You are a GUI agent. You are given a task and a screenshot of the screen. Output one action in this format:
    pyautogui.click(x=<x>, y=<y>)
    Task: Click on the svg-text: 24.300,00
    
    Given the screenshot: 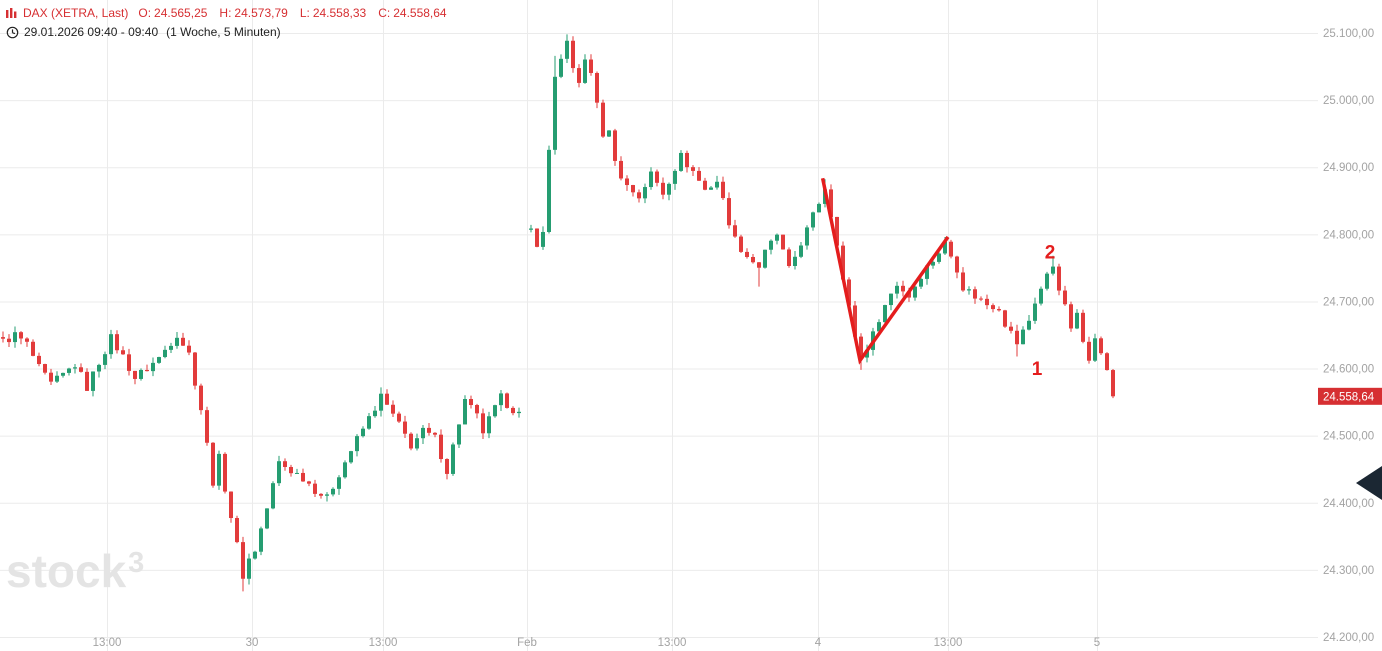 What is the action you would take?
    pyautogui.click(x=1348, y=571)
    